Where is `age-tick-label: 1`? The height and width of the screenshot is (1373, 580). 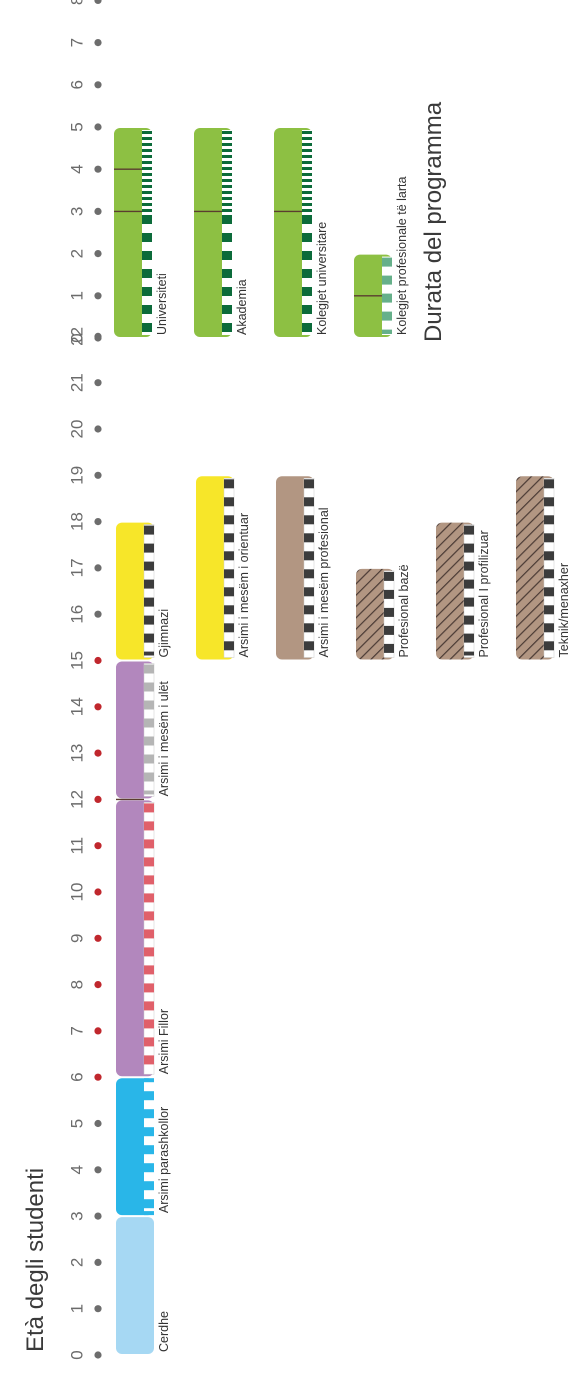 age-tick-label: 1 is located at coordinates (76, 1308).